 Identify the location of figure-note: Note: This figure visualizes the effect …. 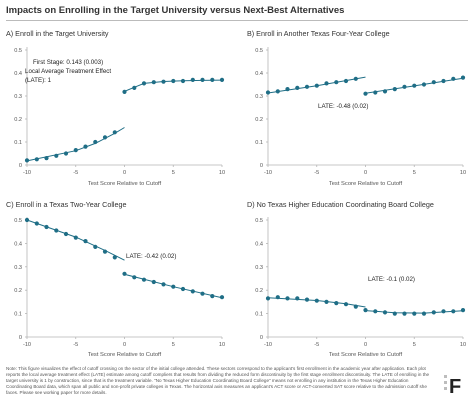
(218, 381).